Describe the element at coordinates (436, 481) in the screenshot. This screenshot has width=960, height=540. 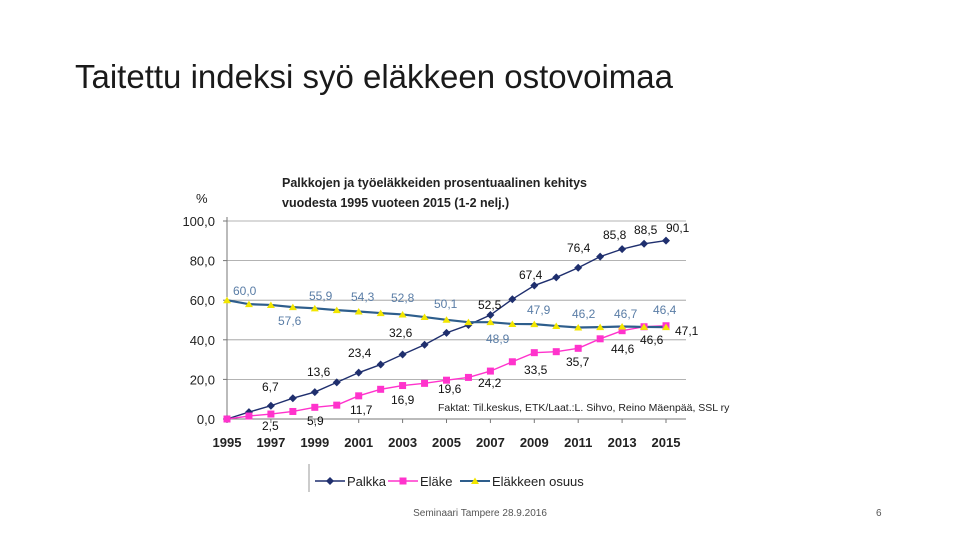
I see `legend-label: Eläke` at that location.